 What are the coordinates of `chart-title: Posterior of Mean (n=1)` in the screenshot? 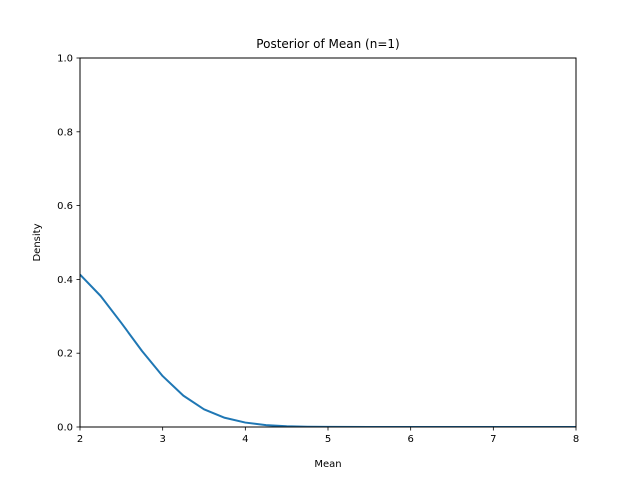 It's located at (327, 44).